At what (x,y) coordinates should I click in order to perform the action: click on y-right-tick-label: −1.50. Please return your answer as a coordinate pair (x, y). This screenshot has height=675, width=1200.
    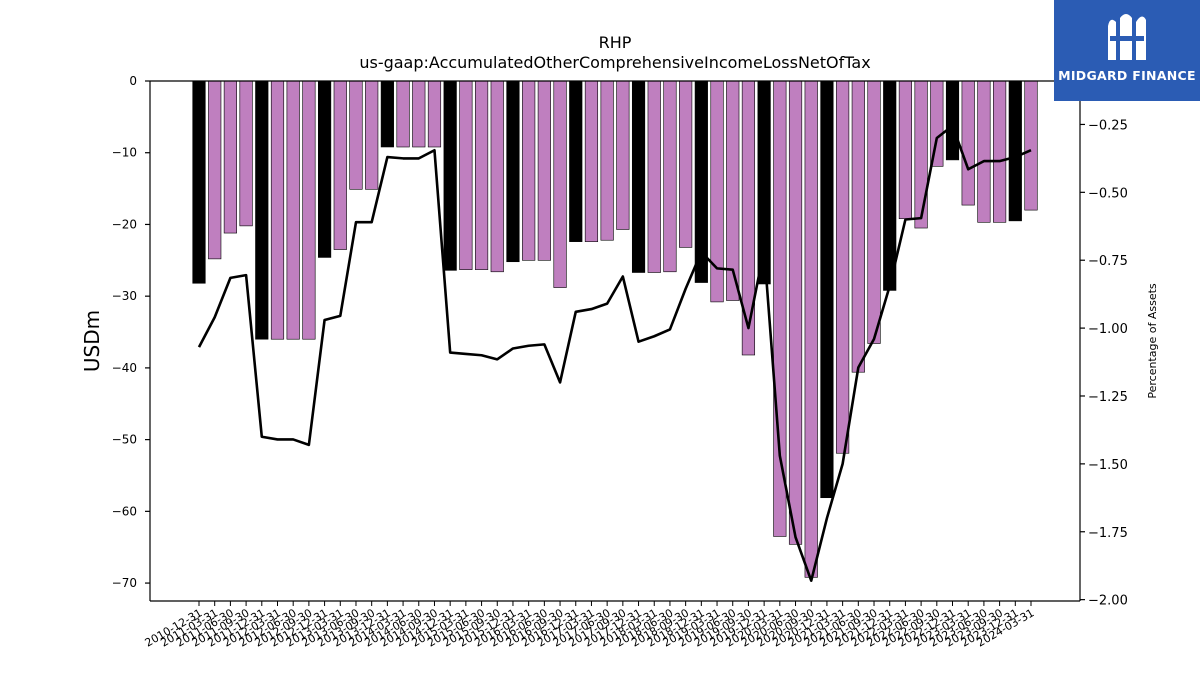
    Looking at the image, I should click on (1108, 465).